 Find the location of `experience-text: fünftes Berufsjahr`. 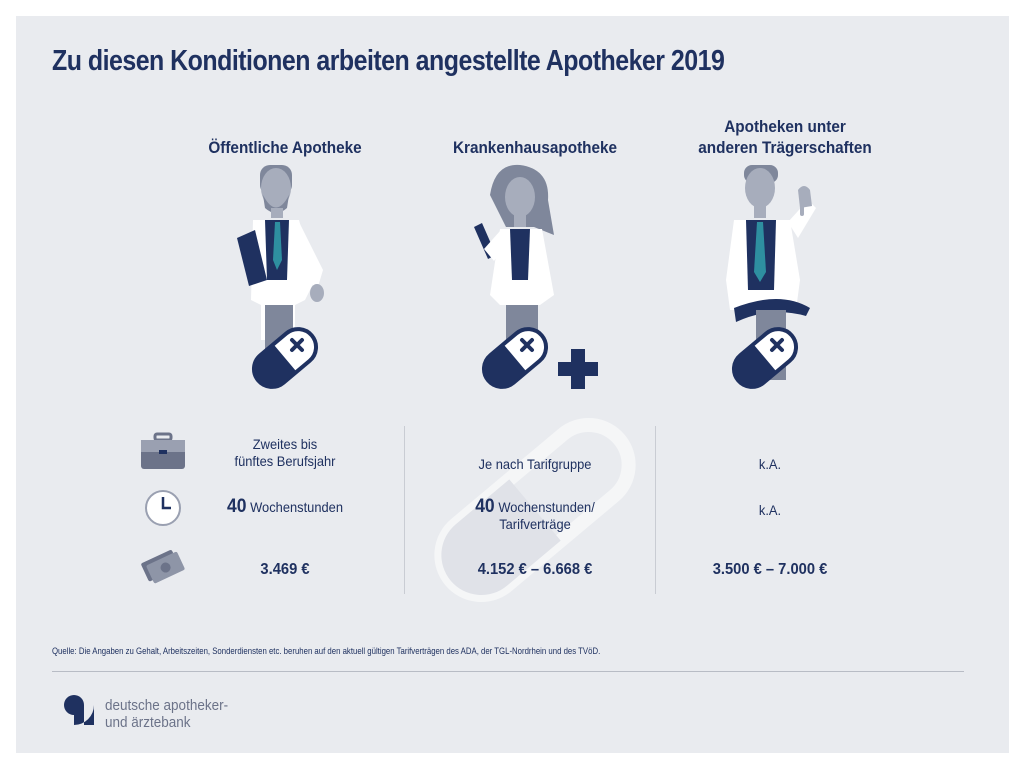

experience-text: fünftes Berufsjahr is located at coordinates (285, 461).